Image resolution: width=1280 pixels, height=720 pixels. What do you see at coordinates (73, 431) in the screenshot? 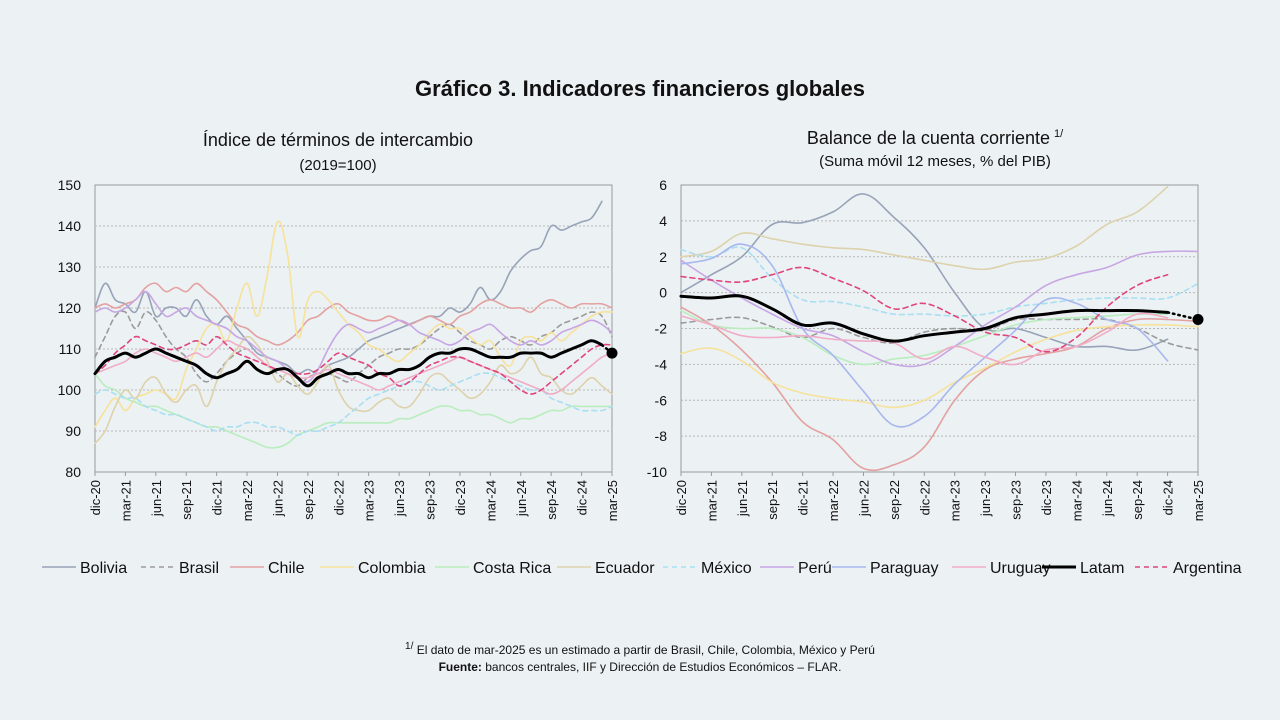
I see `y-tick-label: 90` at bounding box center [73, 431].